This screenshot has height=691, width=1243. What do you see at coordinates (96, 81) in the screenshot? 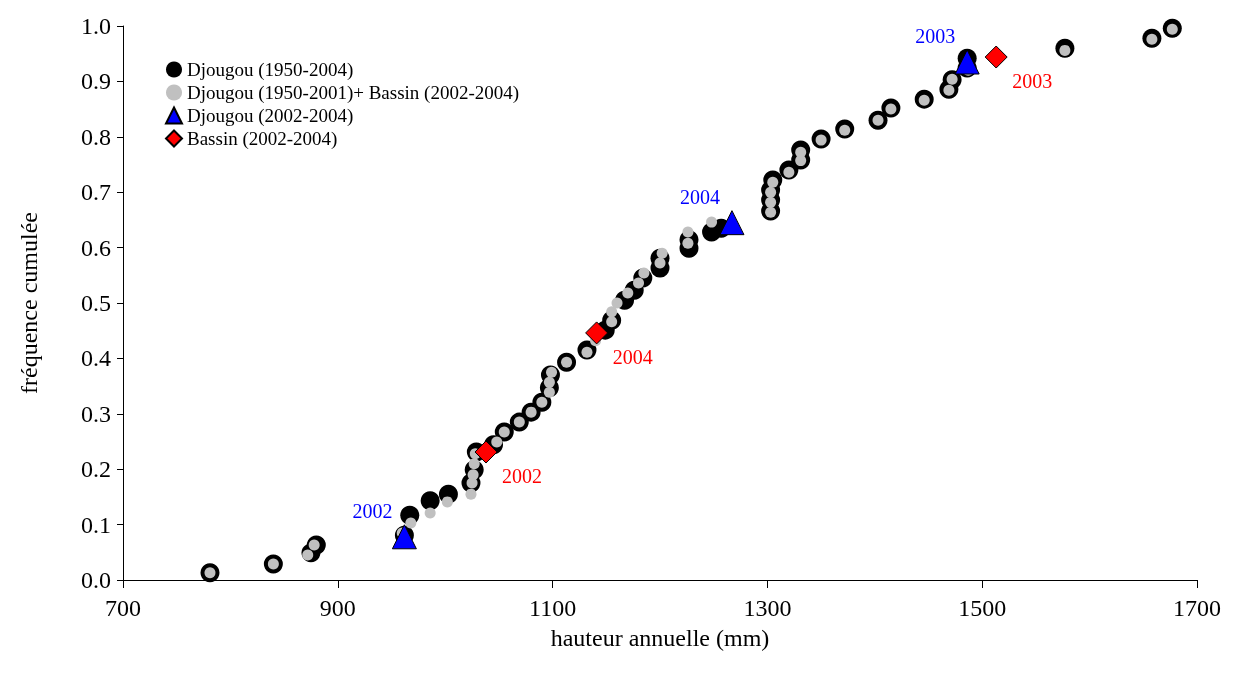
I see `y-tick-label: 0.9` at bounding box center [96, 81].